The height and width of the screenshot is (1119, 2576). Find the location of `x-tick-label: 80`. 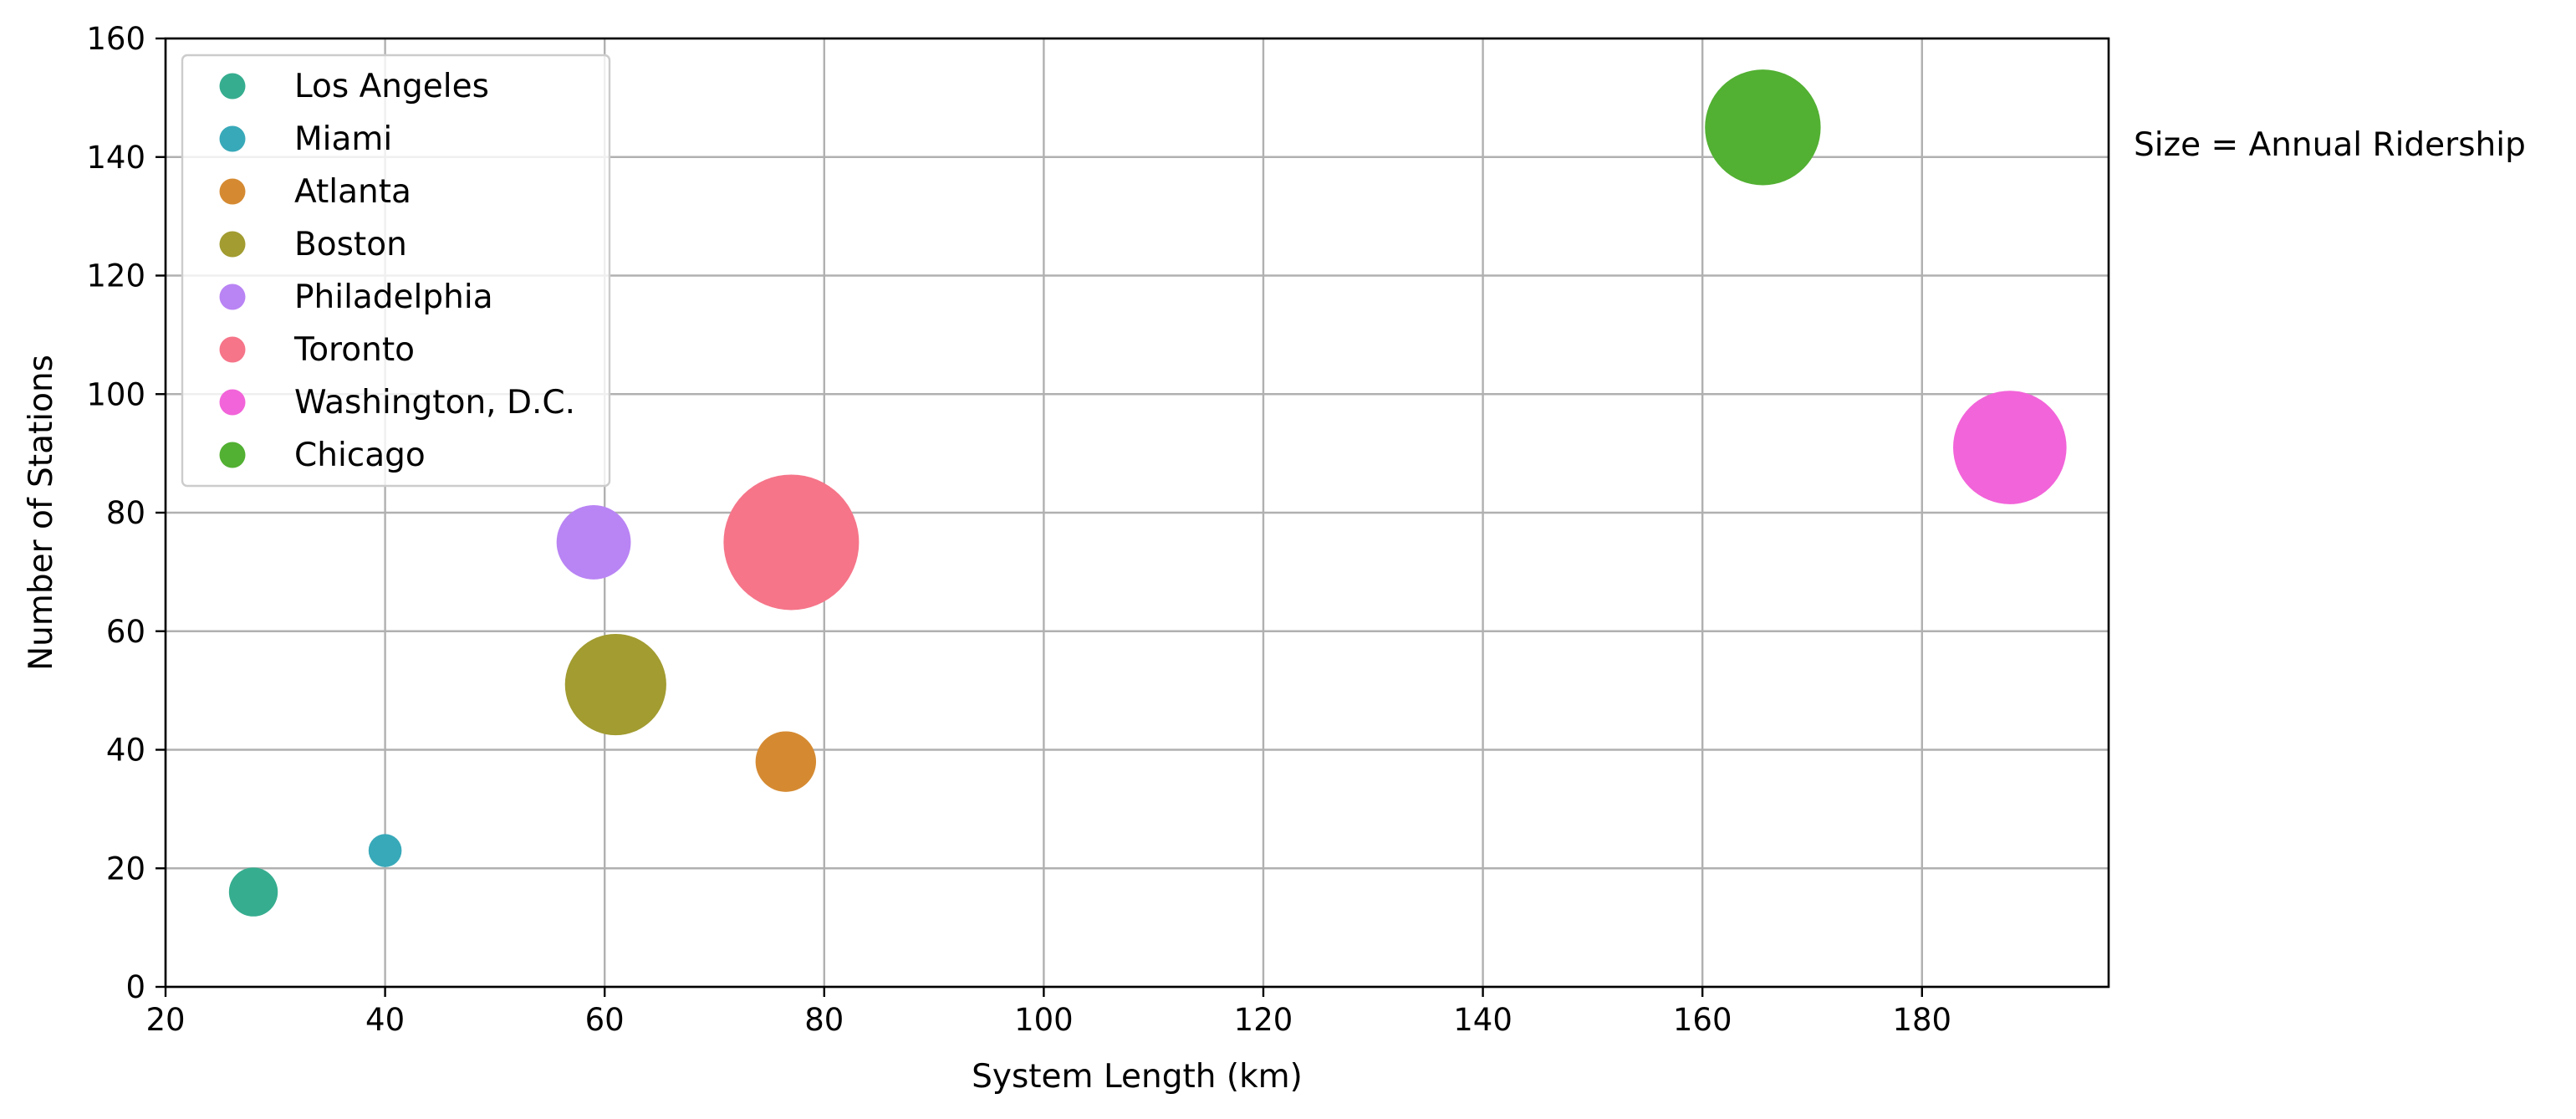

x-tick-label: 80 is located at coordinates (824, 1020).